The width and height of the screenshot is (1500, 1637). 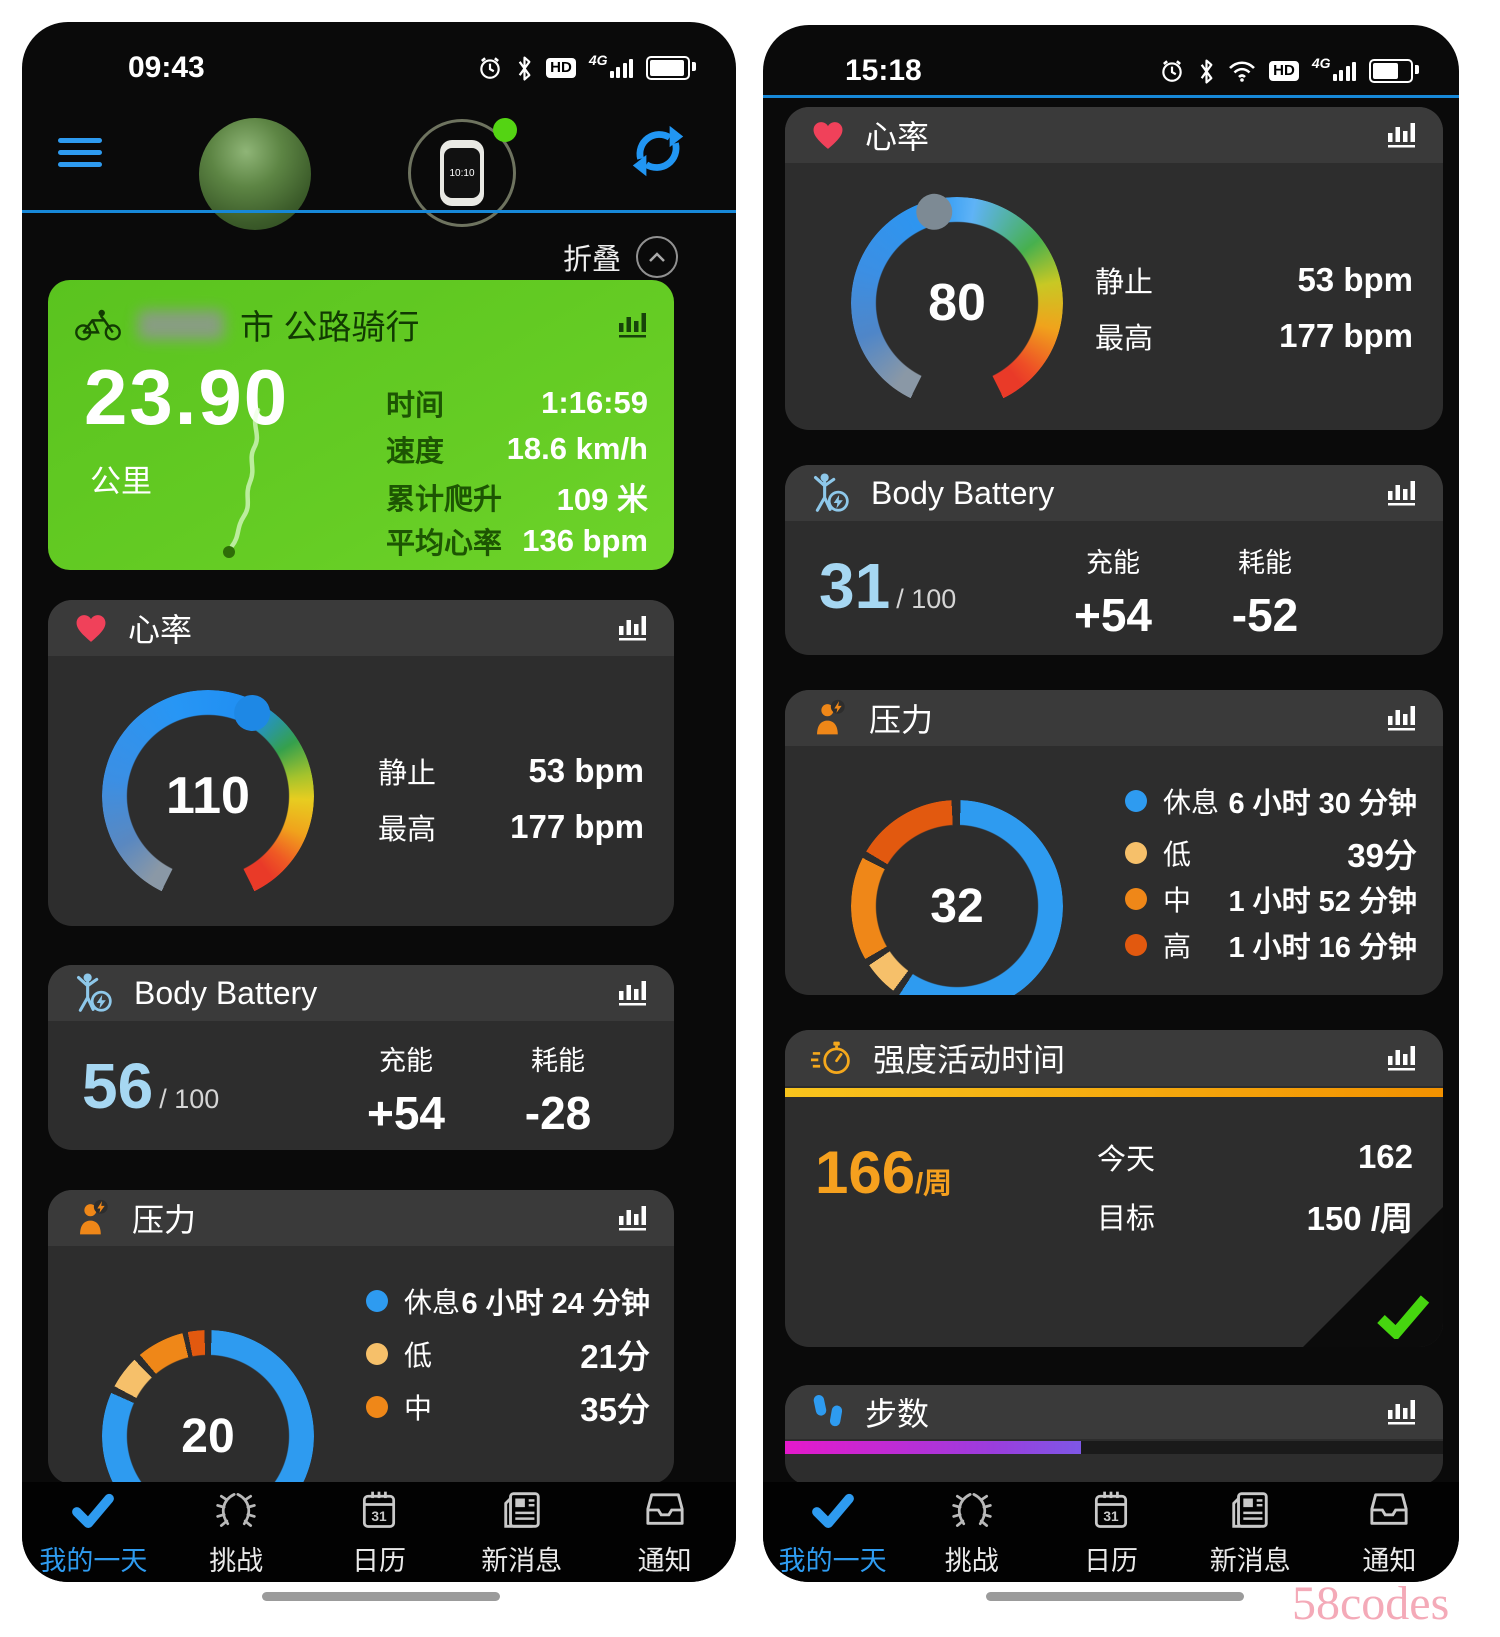 What do you see at coordinates (897, 1414) in the screenshot?
I see `card-title: 步数` at bounding box center [897, 1414].